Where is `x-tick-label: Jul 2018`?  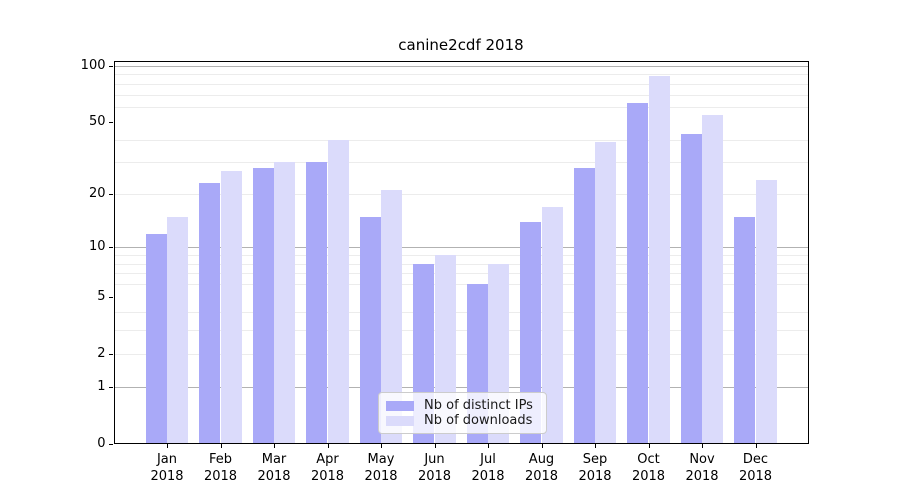 x-tick-label: Jul 2018 is located at coordinates (488, 468).